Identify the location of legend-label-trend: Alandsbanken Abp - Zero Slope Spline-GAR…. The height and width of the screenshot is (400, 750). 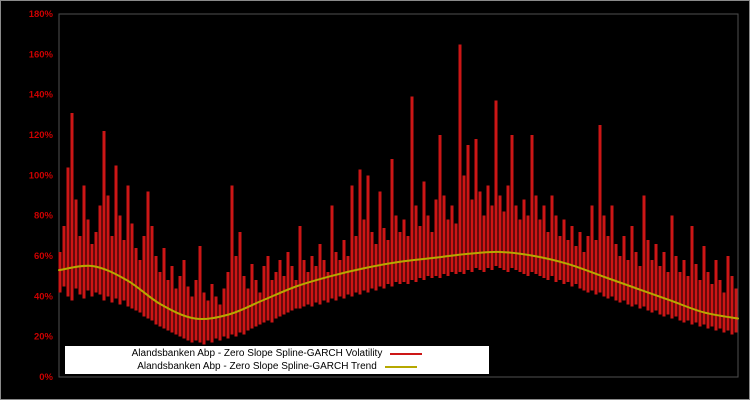
(257, 366).